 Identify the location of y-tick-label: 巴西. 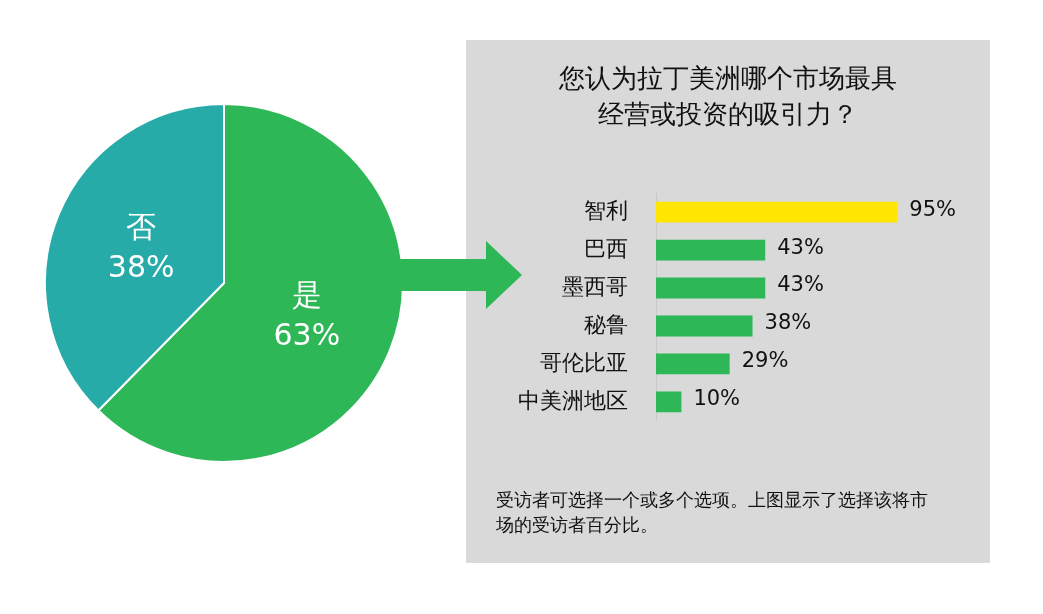
(606, 248).